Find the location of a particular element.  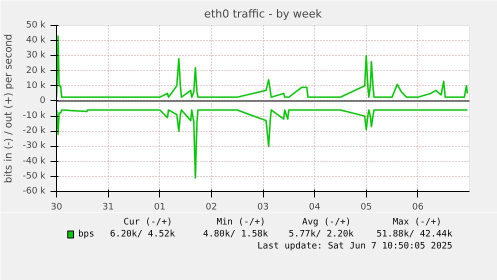

chart-title: eth0 traffic - by week is located at coordinates (263, 14).